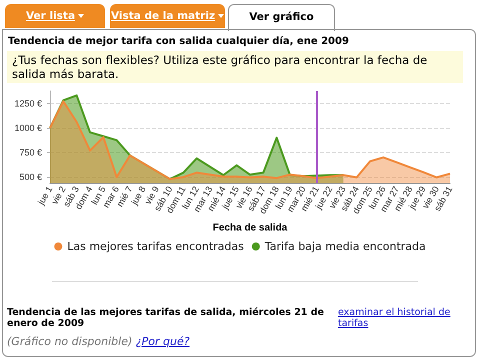 The height and width of the screenshot is (362, 480). Describe the element at coordinates (235, 67) in the screenshot. I see `chart-subtitle: ¿Tus fechas son flexibles? Utiliza este gráfico para encontrar la fecha de salida más barata.` at that location.